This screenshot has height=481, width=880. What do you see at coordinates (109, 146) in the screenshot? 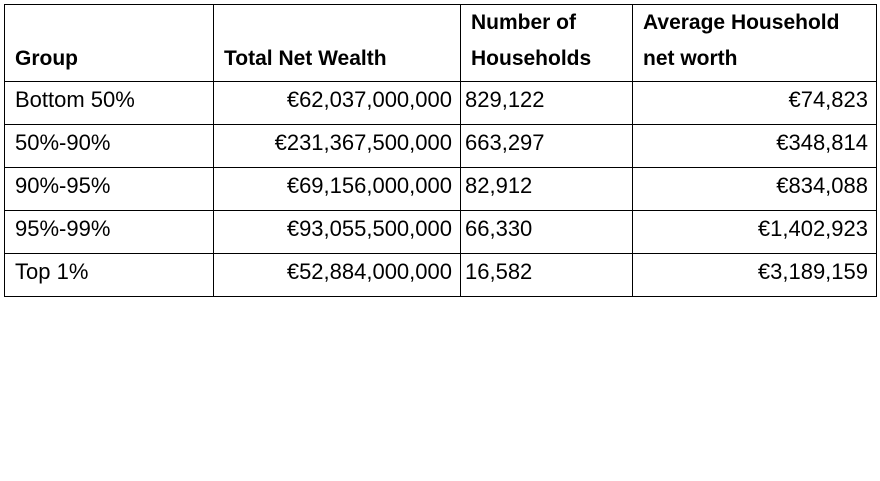
I see `table-cell: 50%-90%` at bounding box center [109, 146].